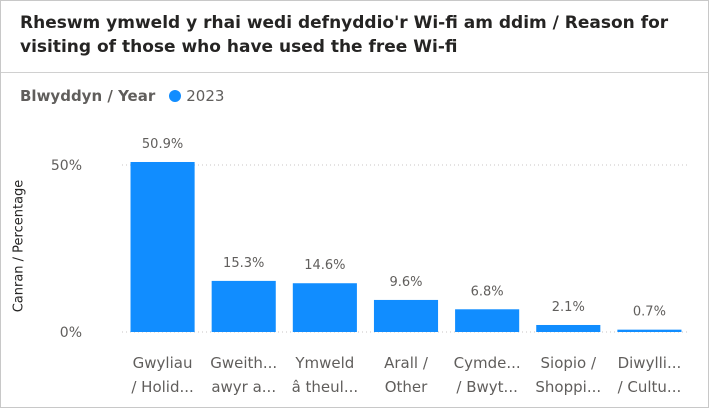 Image resolution: width=709 pixels, height=408 pixels. I want to click on data-label: 2.1%, so click(568, 307).